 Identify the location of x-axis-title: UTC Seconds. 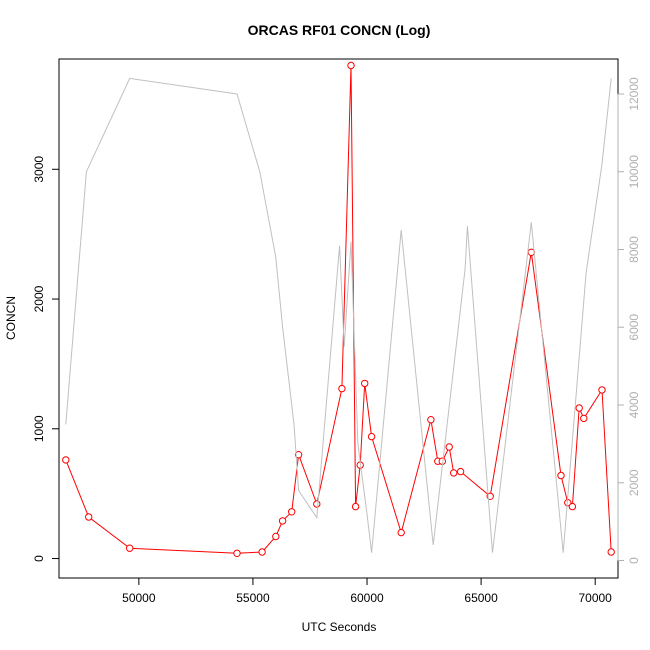
(339, 627).